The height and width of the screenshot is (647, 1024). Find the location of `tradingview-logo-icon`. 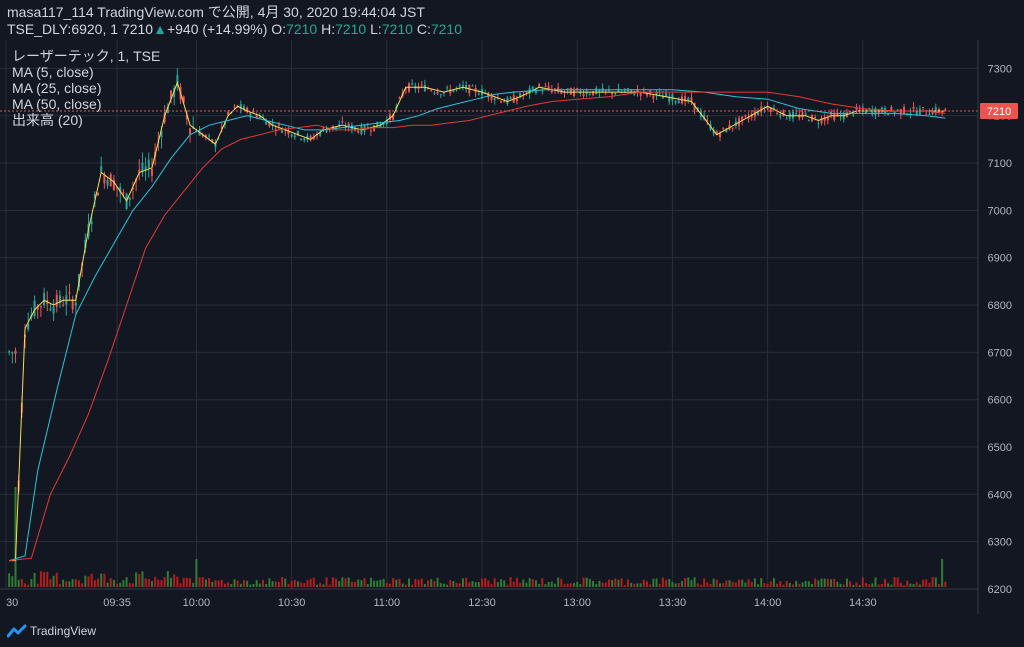

tradingview-logo-icon is located at coordinates (17, 631).